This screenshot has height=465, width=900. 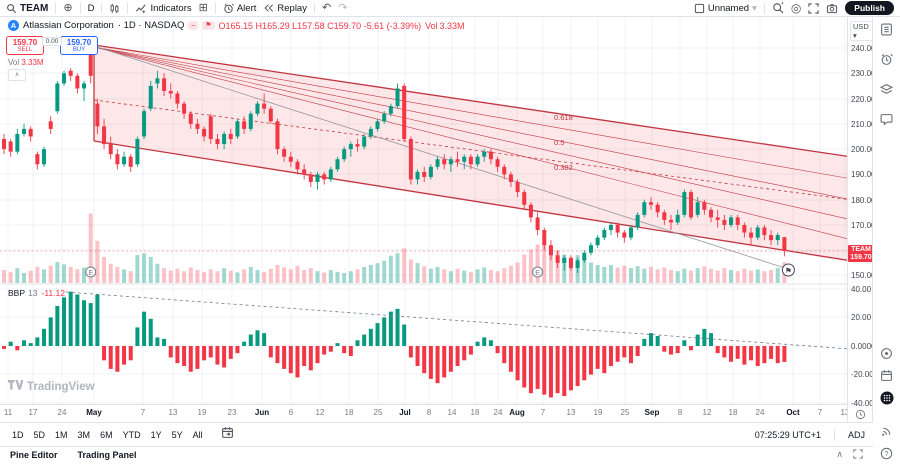 What do you see at coordinates (856, 434) in the screenshot?
I see `adjusted-data-toggle: ADJ` at bounding box center [856, 434].